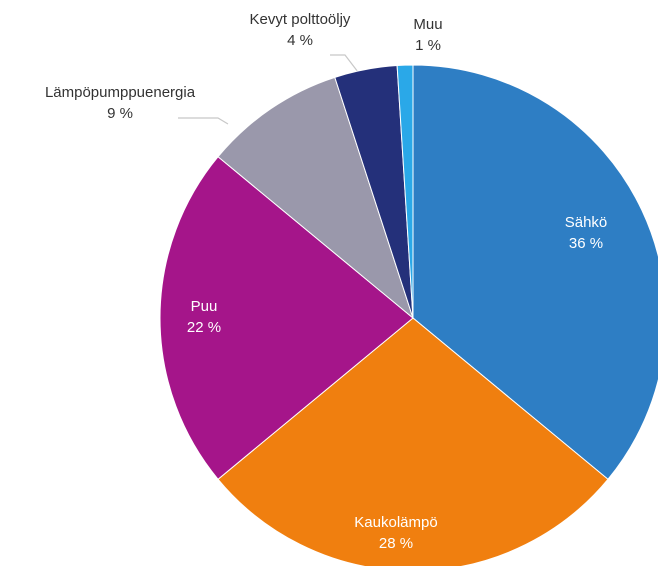 The image size is (658, 566). What do you see at coordinates (396, 543) in the screenshot?
I see `slice-value-label: 28 %` at bounding box center [396, 543].